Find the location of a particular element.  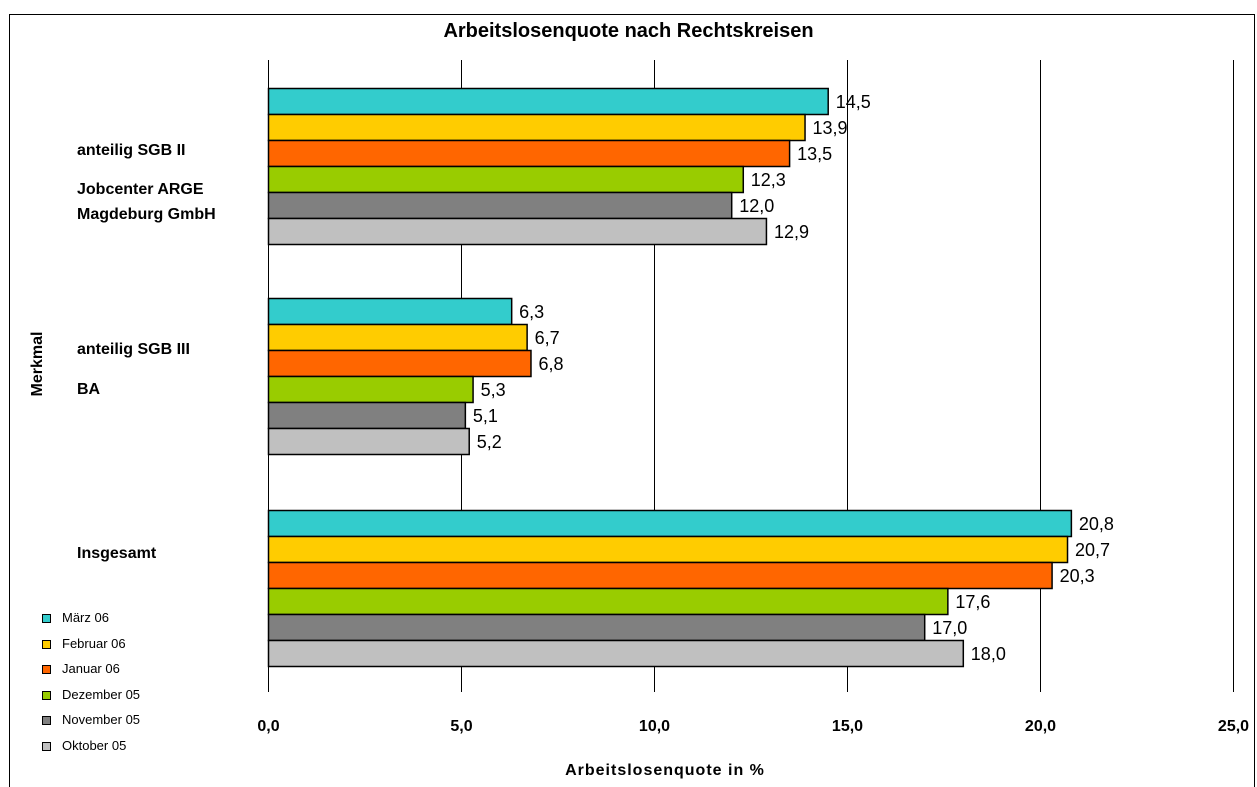

bar-group0-series3 is located at coordinates (506, 179).